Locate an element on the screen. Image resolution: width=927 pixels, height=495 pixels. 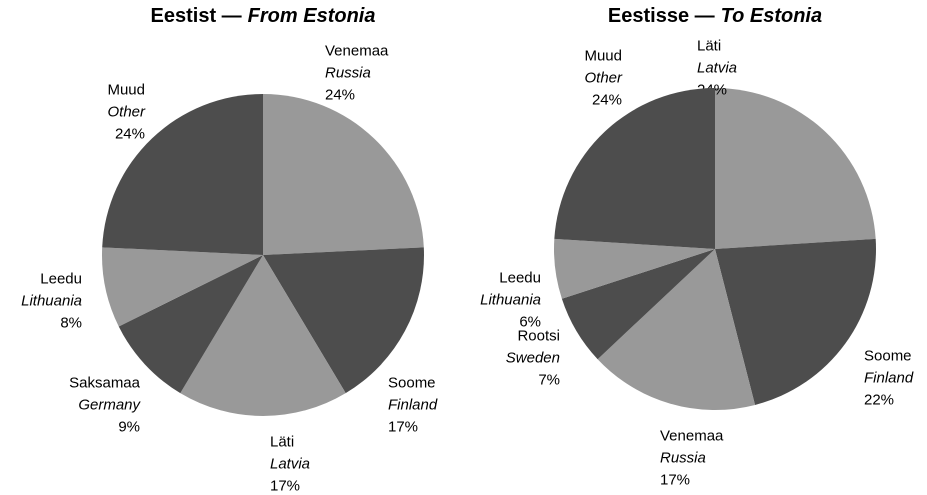
chart-title: Eestist — From Estonia is located at coordinates (263, 16).